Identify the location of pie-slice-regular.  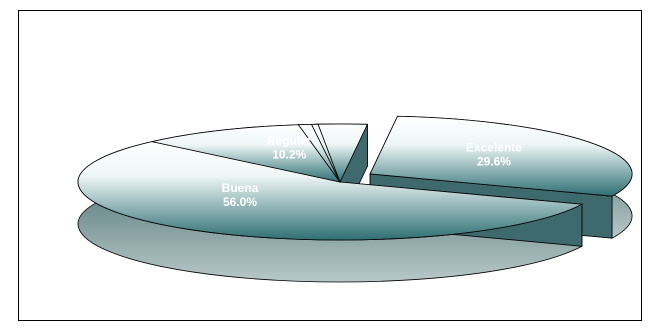
(246, 153).